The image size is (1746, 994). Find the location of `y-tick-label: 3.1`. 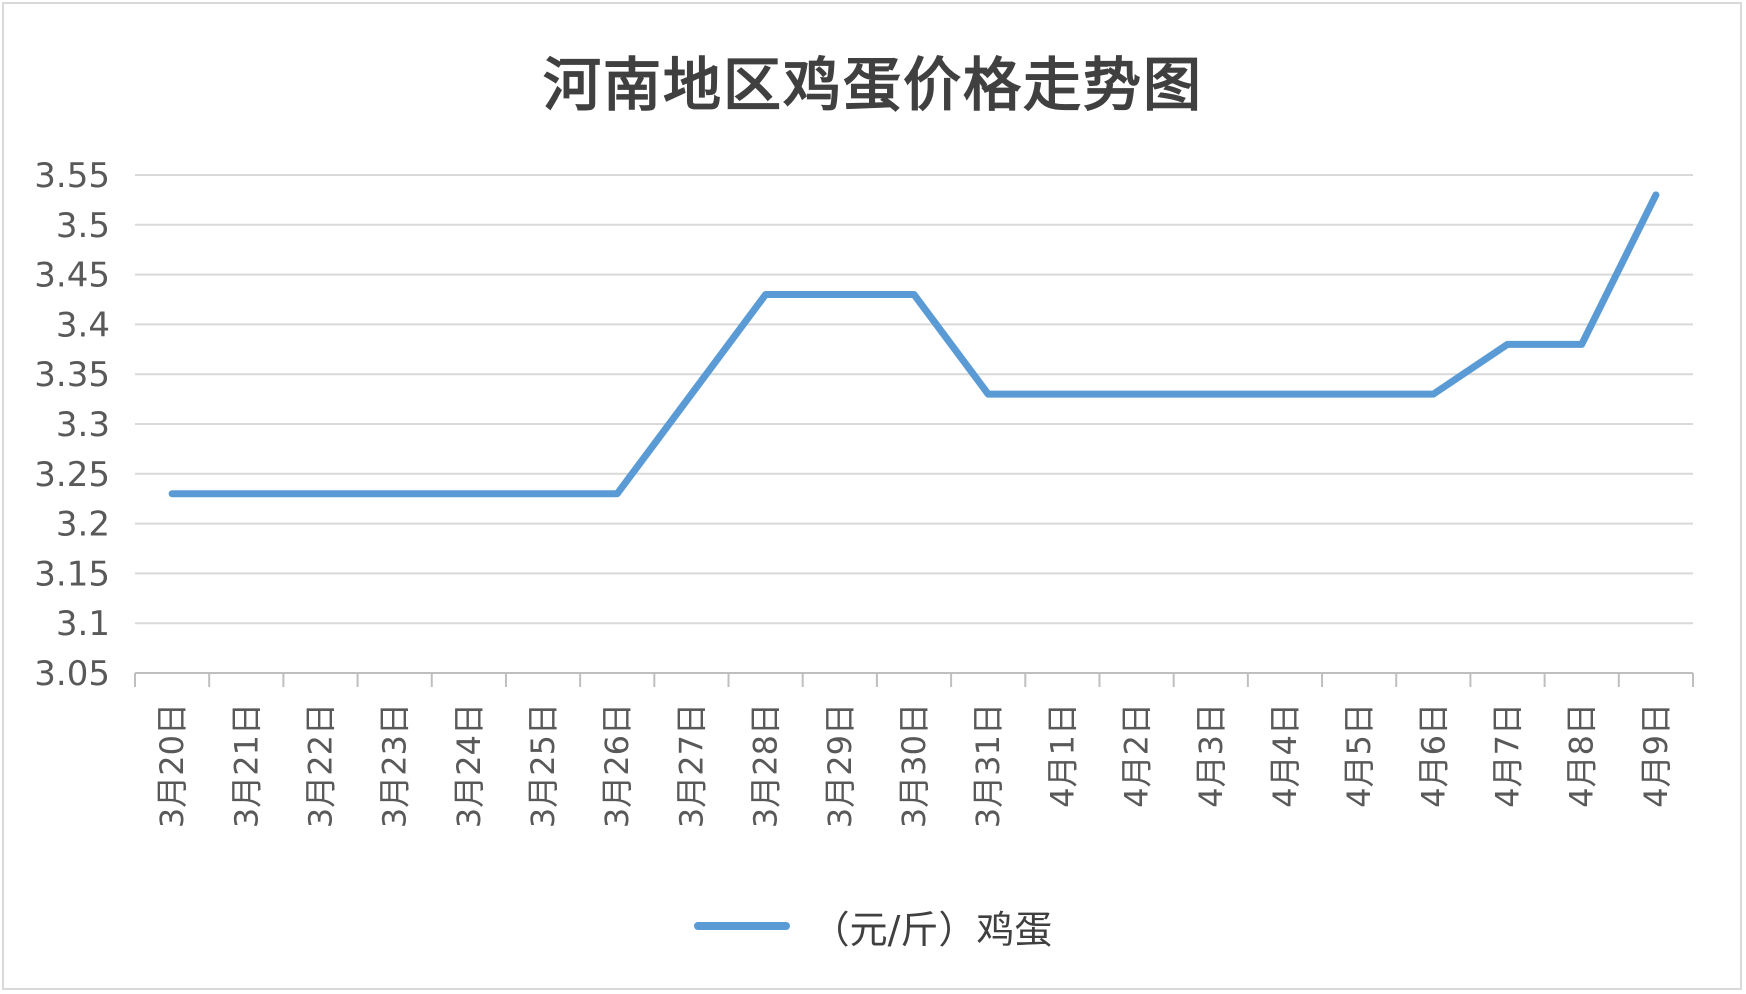

y-tick-label: 3.1 is located at coordinates (83, 624).